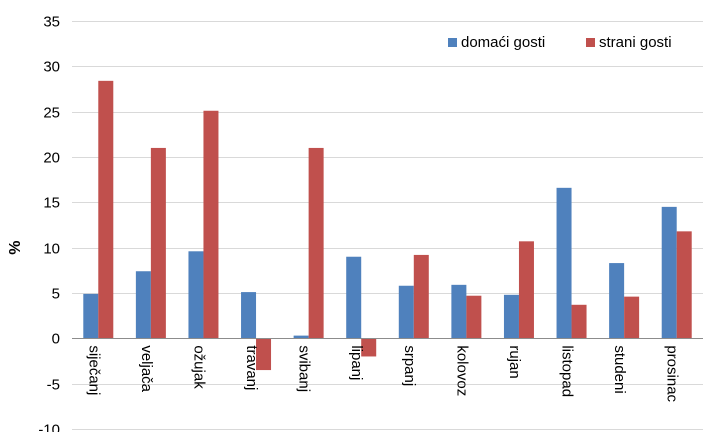 This screenshot has width=707, height=432. Describe the element at coordinates (619, 369) in the screenshot. I see `x-category-label: studeni` at that location.